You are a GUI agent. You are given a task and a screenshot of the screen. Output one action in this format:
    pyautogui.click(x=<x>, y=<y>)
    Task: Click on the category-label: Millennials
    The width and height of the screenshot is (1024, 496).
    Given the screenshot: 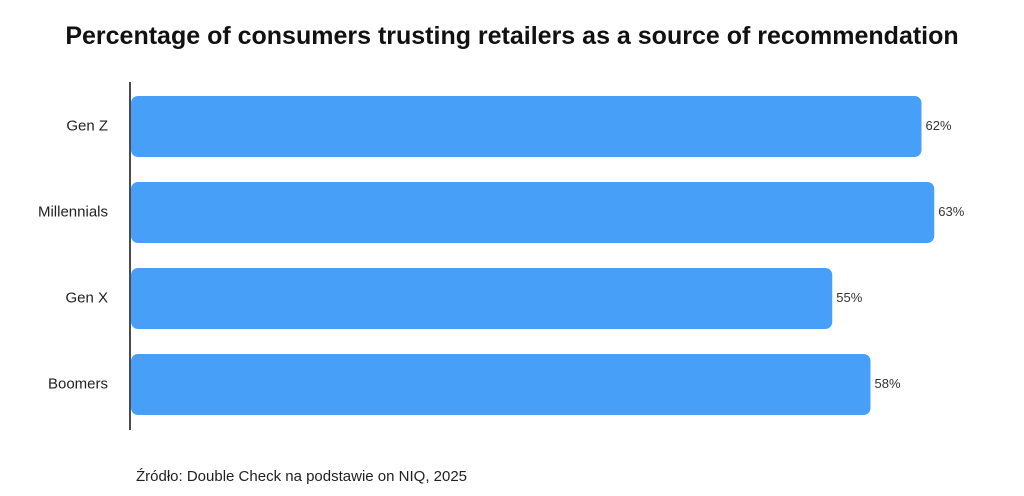 What is the action you would take?
    pyautogui.click(x=73, y=211)
    